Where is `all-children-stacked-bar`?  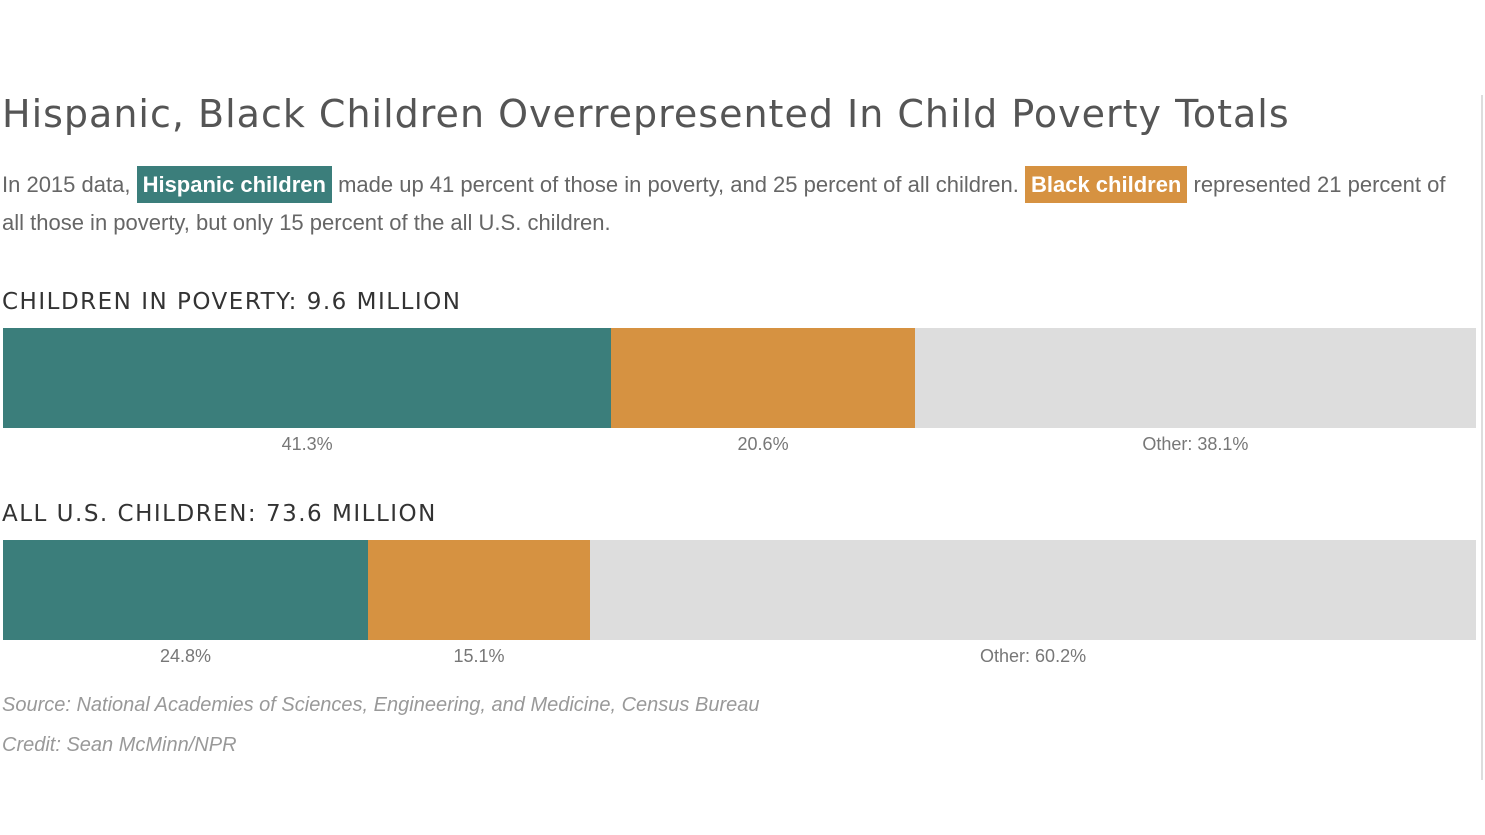 all-children-stacked-bar is located at coordinates (739, 590).